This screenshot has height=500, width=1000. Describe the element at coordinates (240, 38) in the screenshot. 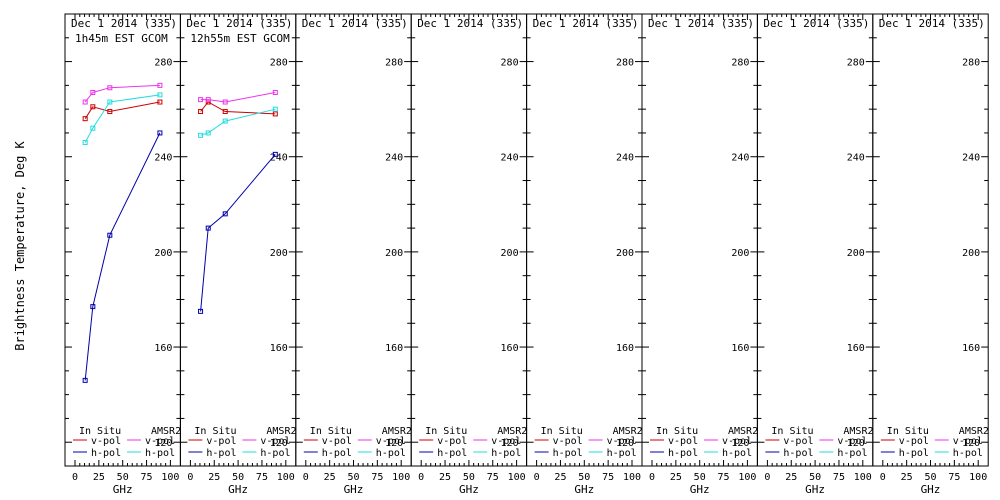

I see `panel-subtitle: 12h55m EST GCOM` at that location.